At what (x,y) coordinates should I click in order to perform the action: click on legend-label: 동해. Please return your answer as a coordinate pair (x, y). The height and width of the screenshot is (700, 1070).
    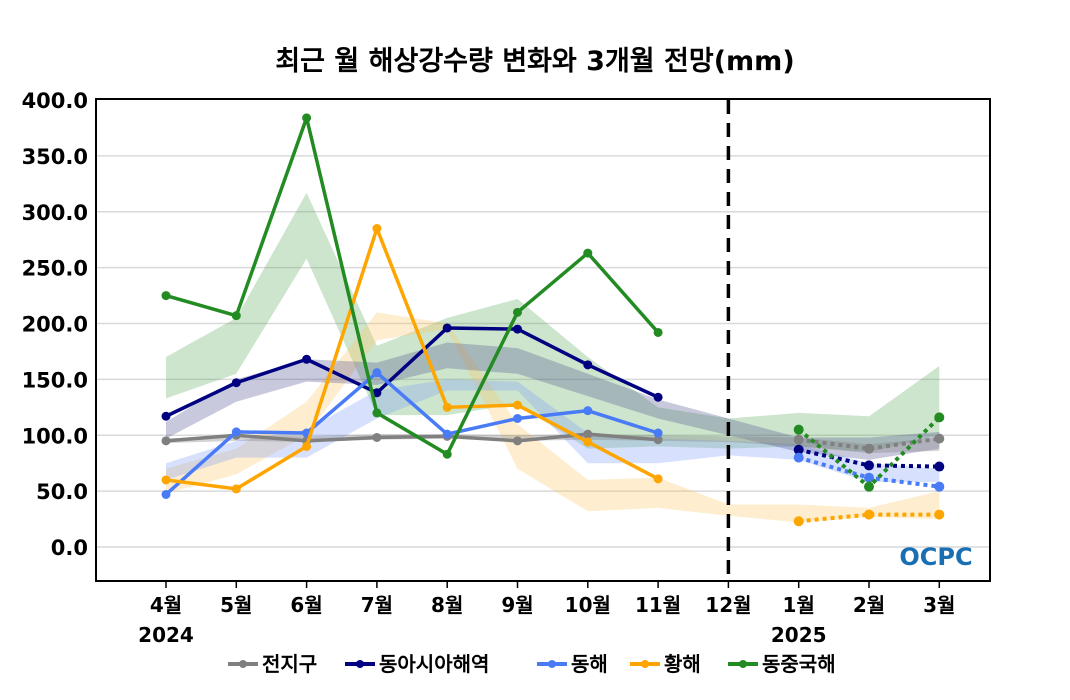
    Looking at the image, I should click on (589, 664).